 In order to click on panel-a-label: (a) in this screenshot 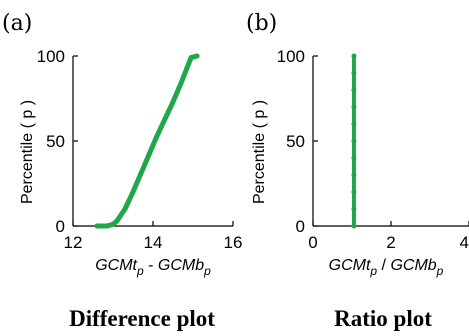, I will do `click(17, 23)`.